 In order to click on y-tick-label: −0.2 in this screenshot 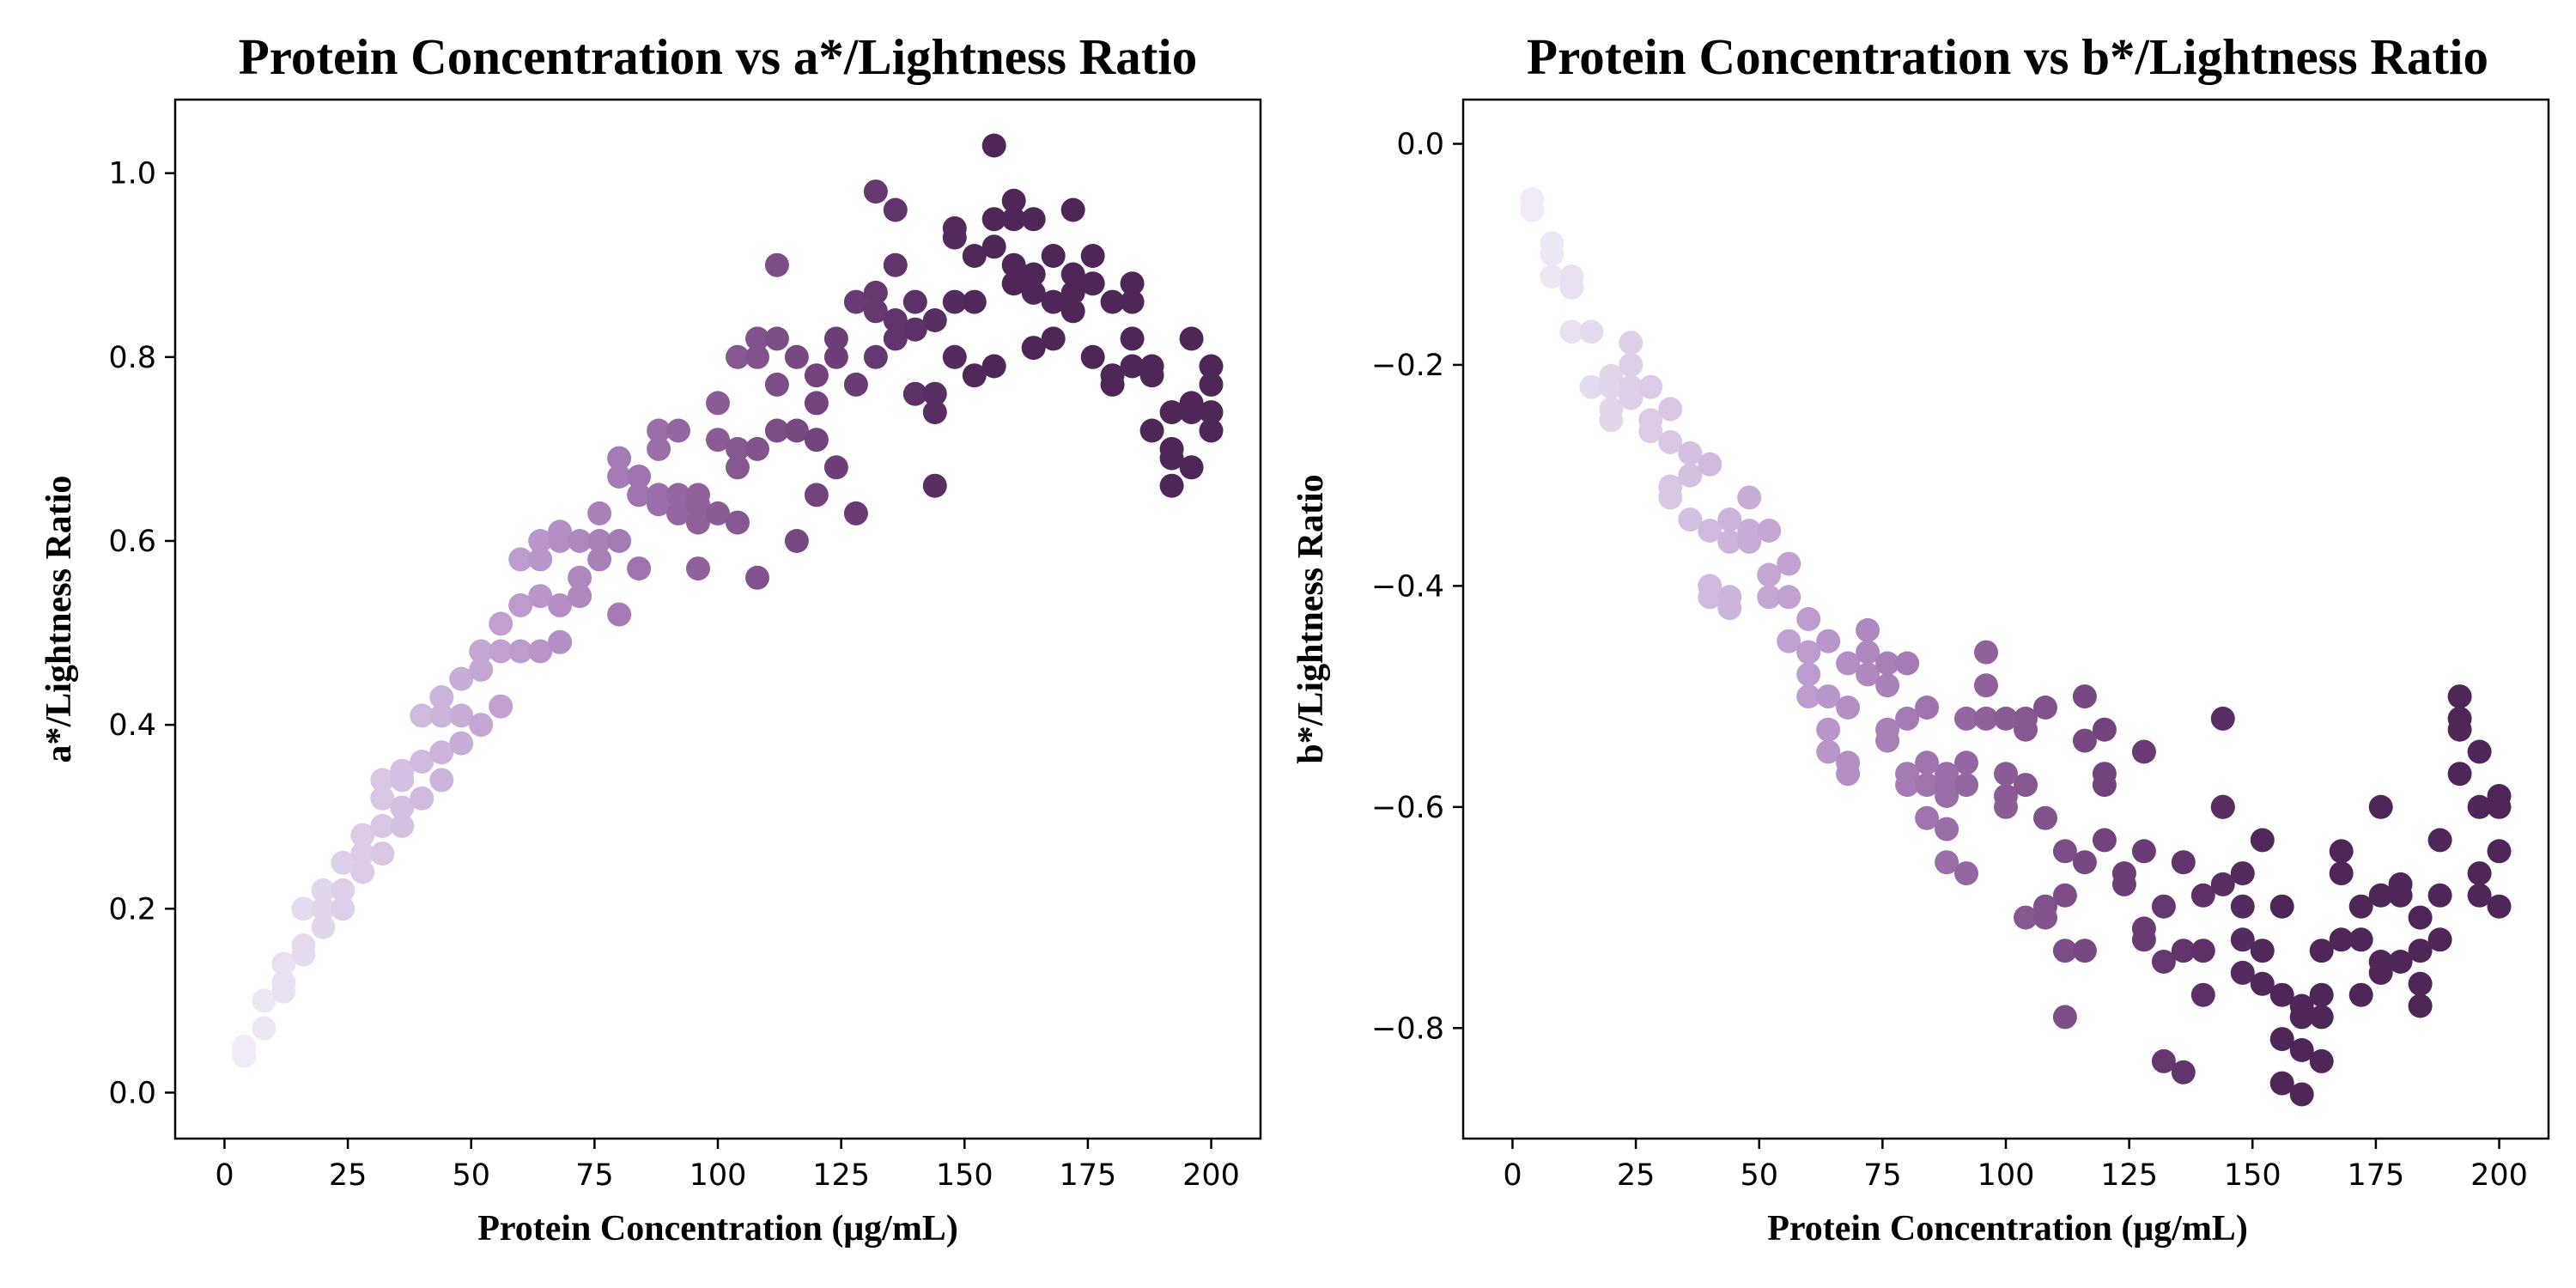, I will do `click(1407, 366)`.